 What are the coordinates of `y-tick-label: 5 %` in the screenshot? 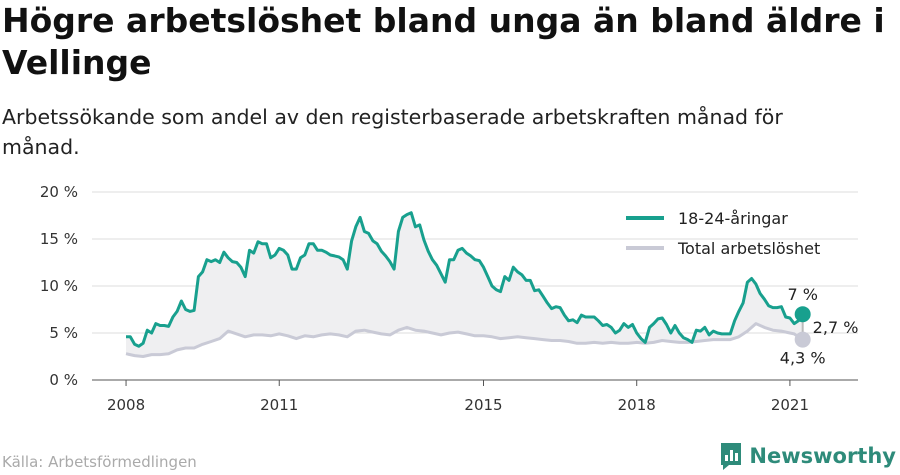 It's located at (63, 333).